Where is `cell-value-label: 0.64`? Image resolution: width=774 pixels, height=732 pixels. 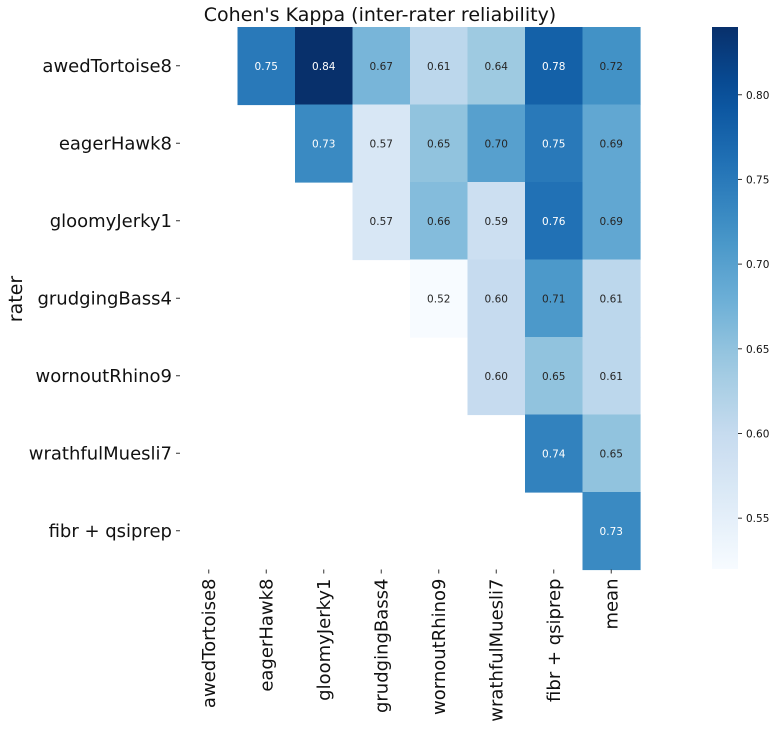
cell-value-label: 0.64 is located at coordinates (497, 67).